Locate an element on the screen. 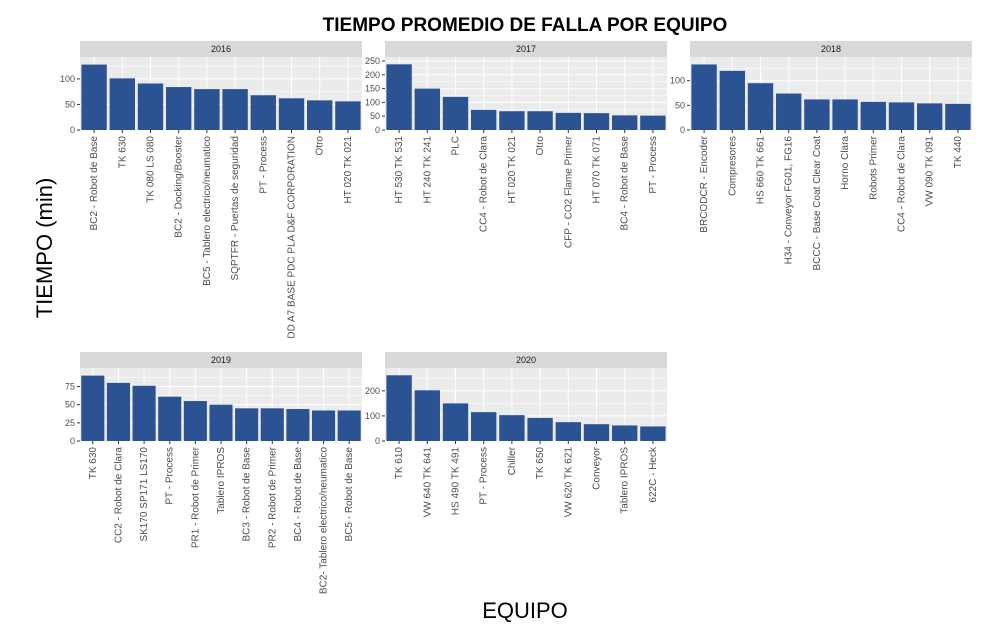  x-category-label: Otro is located at coordinates (320, 146).